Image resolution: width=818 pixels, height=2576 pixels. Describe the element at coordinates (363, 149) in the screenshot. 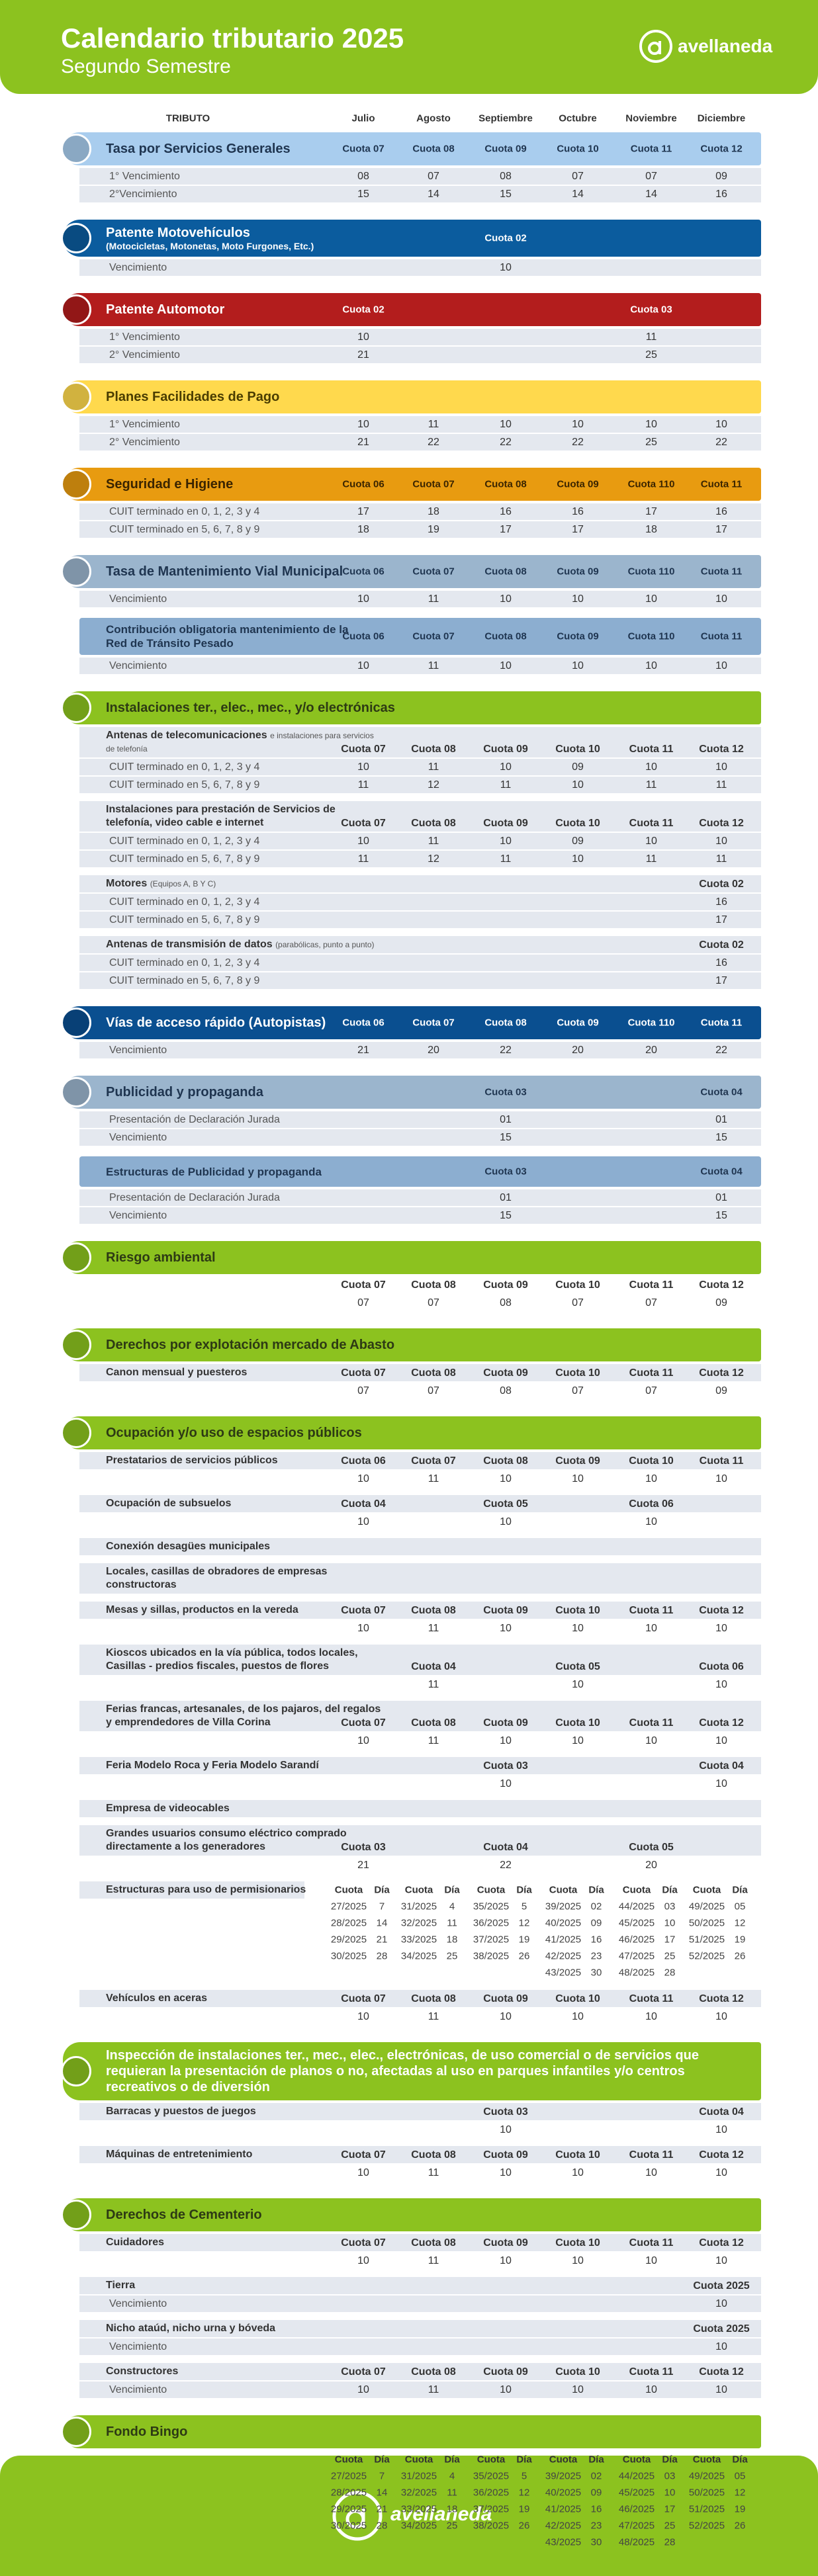

I see `band-cuota: Cuota 07` at that location.